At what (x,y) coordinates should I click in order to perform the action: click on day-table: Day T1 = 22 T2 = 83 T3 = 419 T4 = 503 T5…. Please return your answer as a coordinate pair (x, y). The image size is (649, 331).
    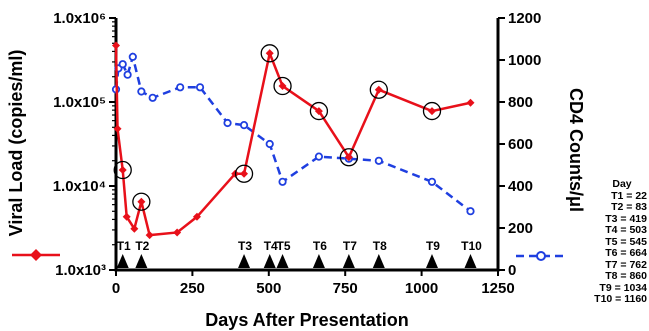
    Looking at the image, I should click on (621, 242).